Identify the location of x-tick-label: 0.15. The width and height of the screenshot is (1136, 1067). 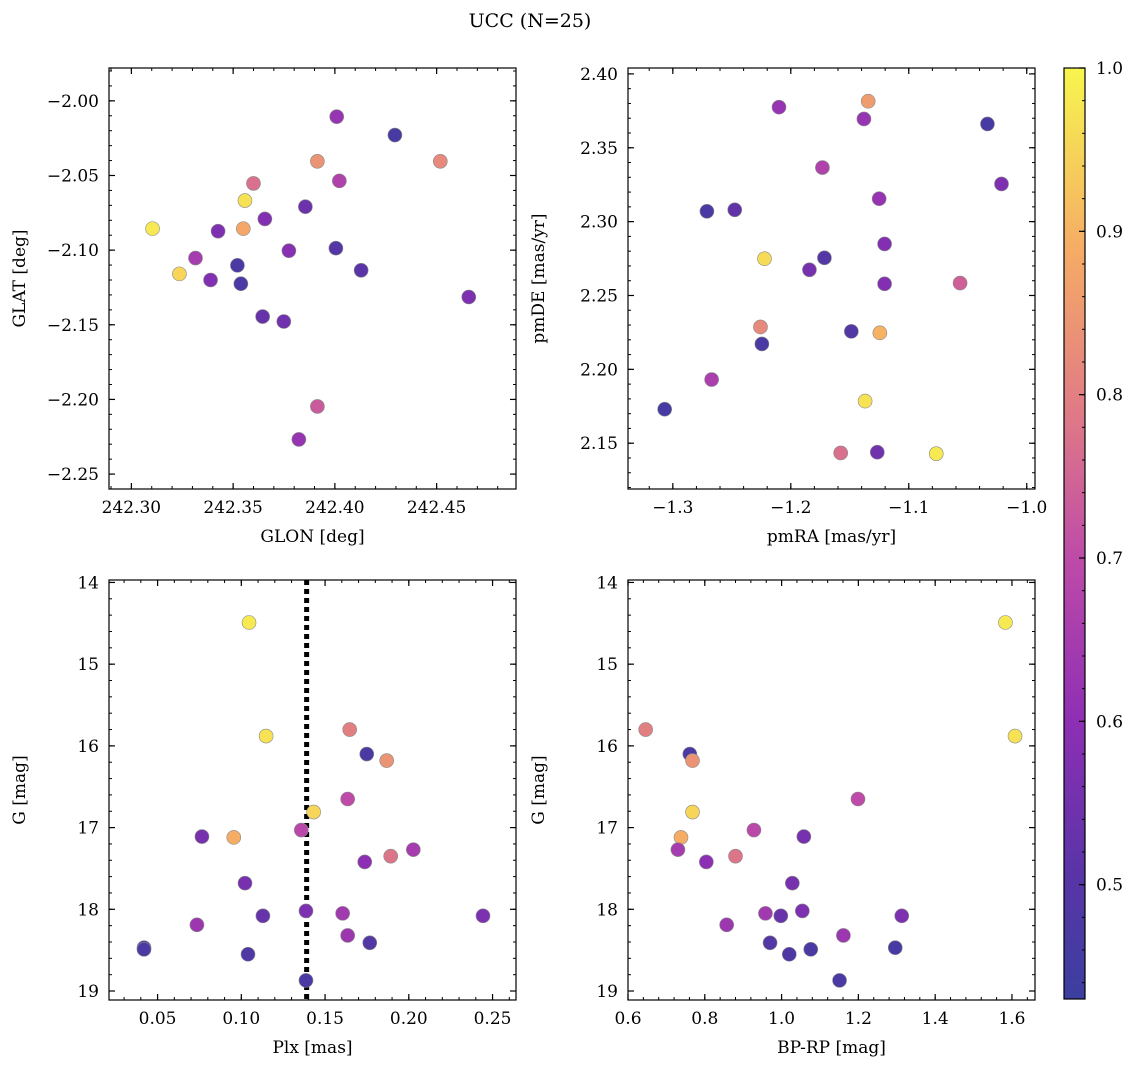
(325, 1019).